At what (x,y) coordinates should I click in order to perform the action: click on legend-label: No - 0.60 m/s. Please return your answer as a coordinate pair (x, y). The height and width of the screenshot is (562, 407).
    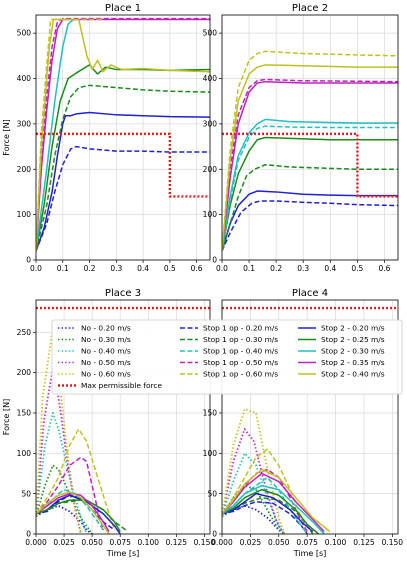
    Looking at the image, I should click on (106, 374).